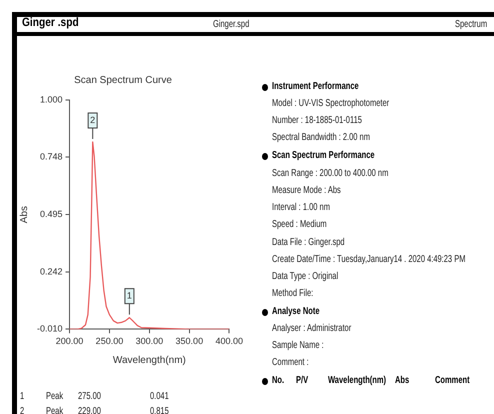 Image resolution: width=494 pixels, height=414 pixels. What do you see at coordinates (24, 215) in the screenshot?
I see `y-axis-title: Abs` at bounding box center [24, 215].